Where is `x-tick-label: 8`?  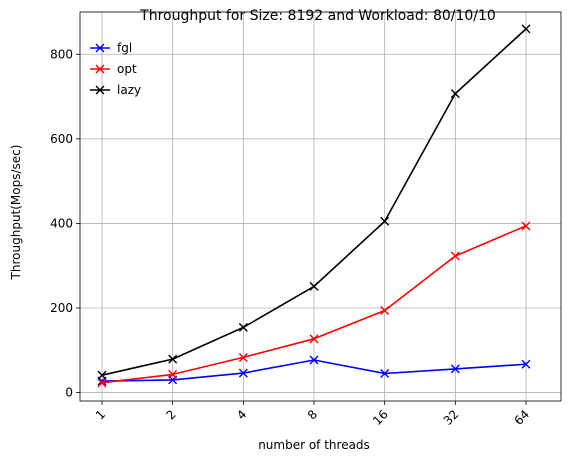 x-tick-label: 8 is located at coordinates (312, 414).